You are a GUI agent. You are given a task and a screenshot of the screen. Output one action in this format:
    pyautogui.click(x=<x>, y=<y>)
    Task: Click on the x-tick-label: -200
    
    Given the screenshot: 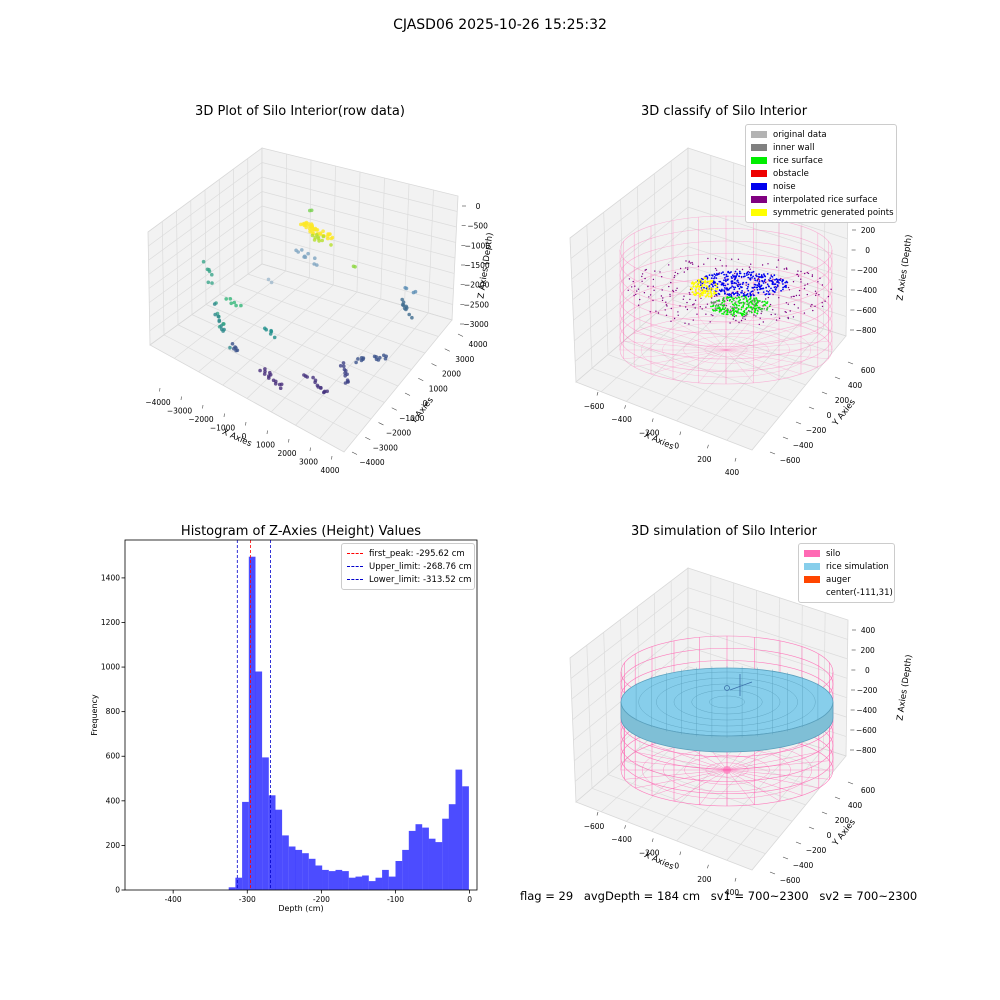 What is the action you would take?
    pyautogui.click(x=321, y=899)
    